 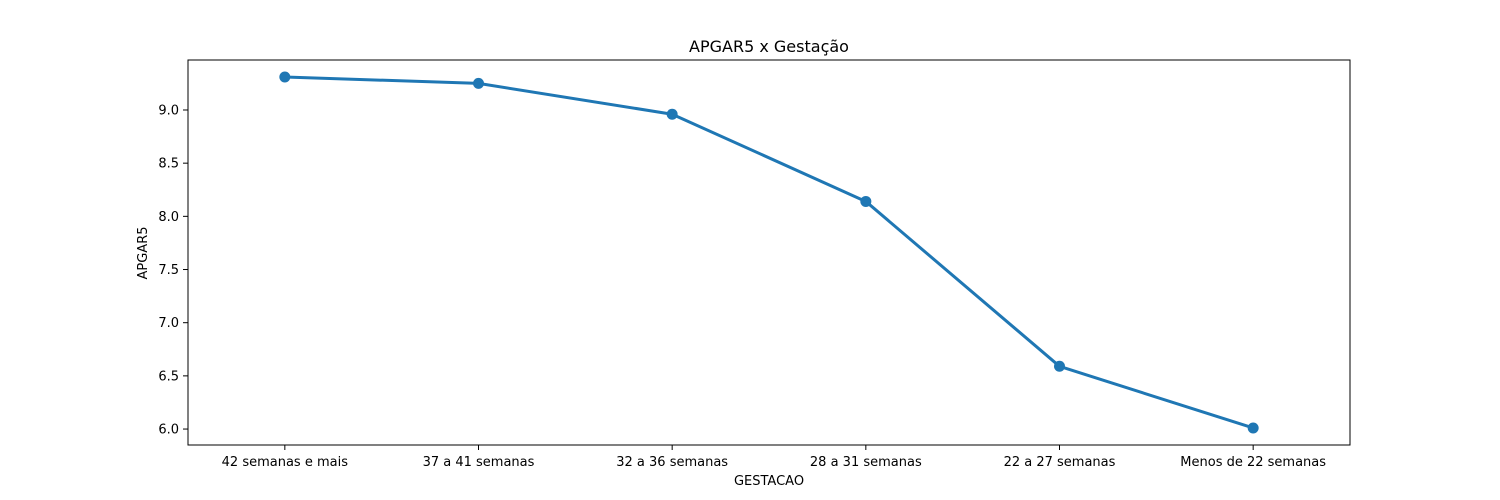 I want to click on y-axis-title: APGAR5, so click(x=143, y=252).